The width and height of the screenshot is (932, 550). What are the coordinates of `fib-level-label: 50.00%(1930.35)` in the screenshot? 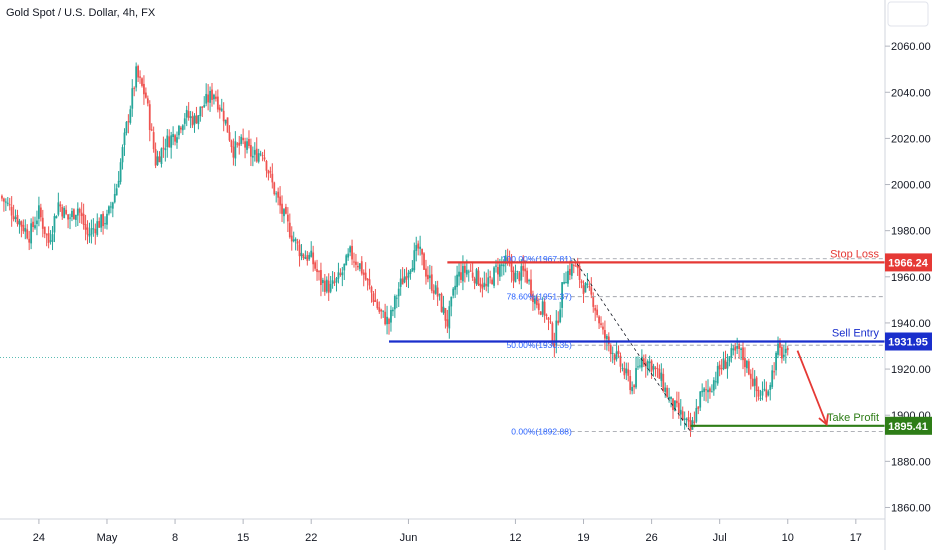 It's located at (539, 345).